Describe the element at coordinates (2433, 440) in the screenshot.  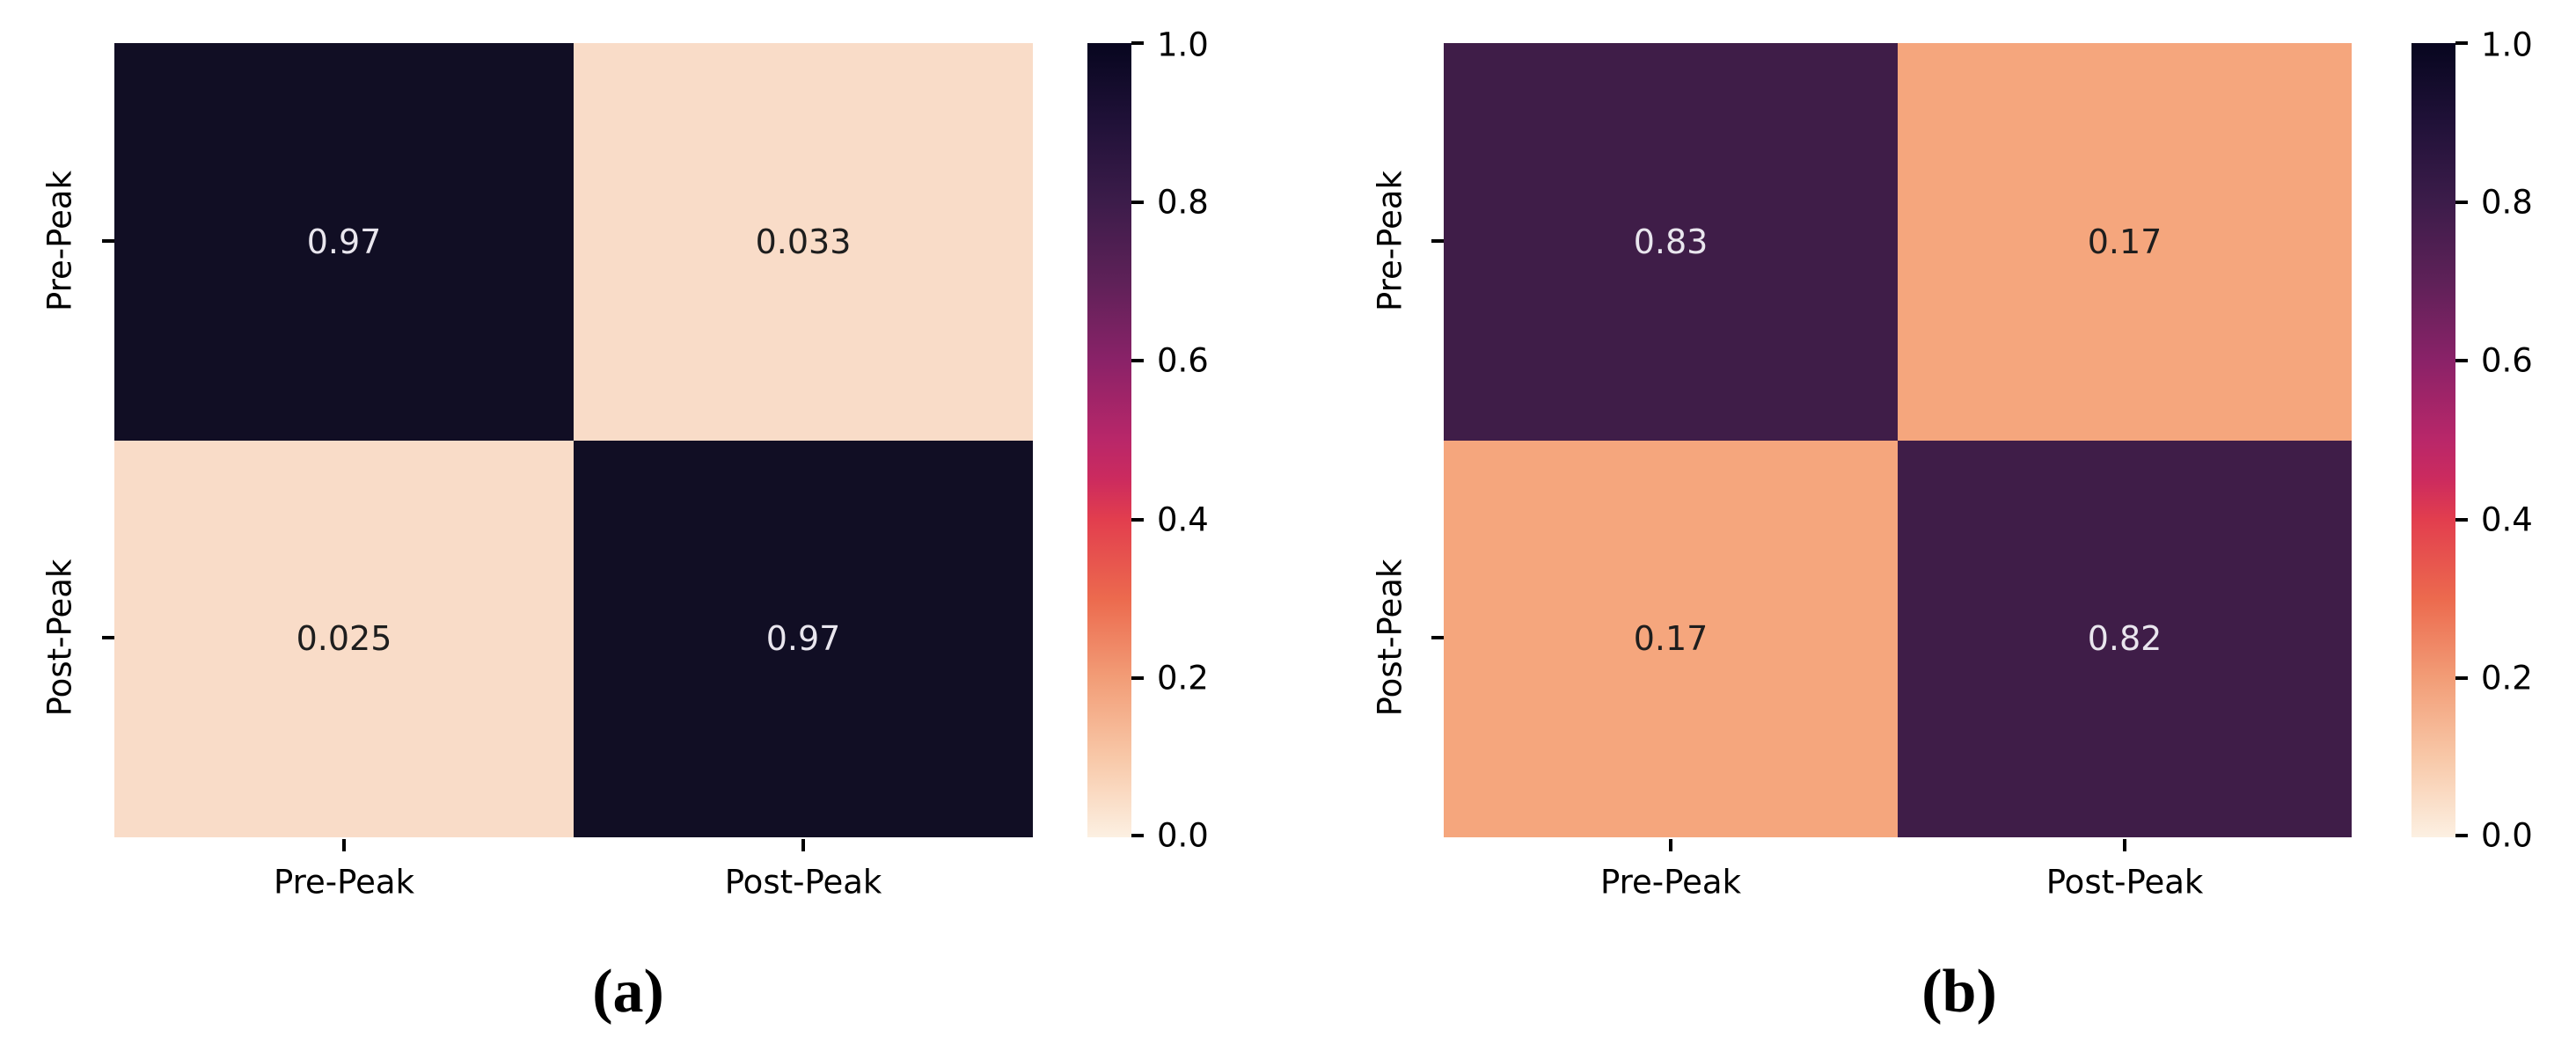
I see `colorbar-b` at that location.